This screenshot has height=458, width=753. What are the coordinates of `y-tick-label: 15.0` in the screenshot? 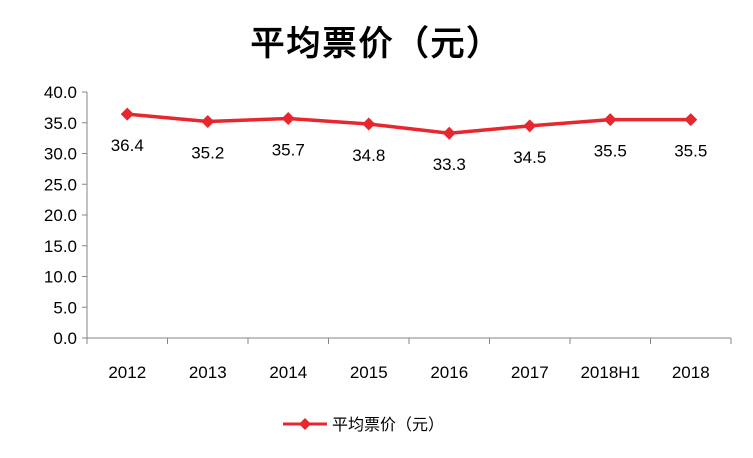 It's located at (60, 246).